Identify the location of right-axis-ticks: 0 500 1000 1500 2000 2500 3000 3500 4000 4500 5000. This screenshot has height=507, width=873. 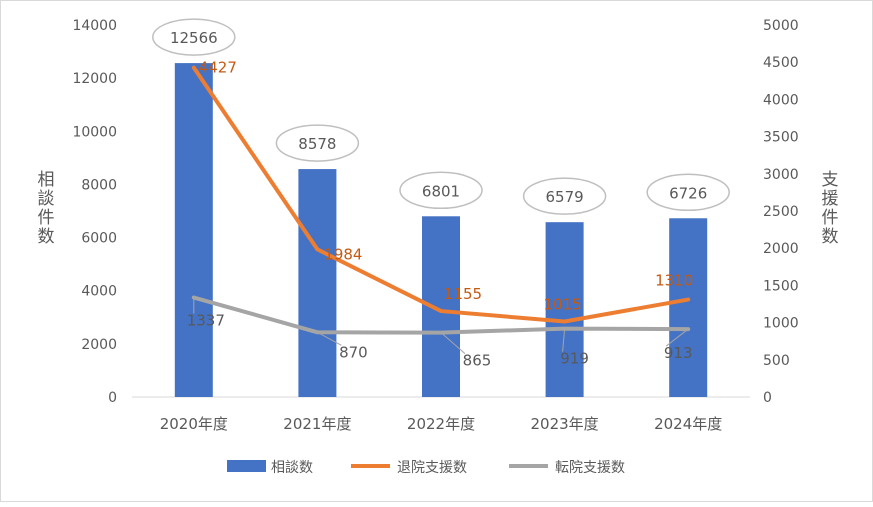
(781, 212).